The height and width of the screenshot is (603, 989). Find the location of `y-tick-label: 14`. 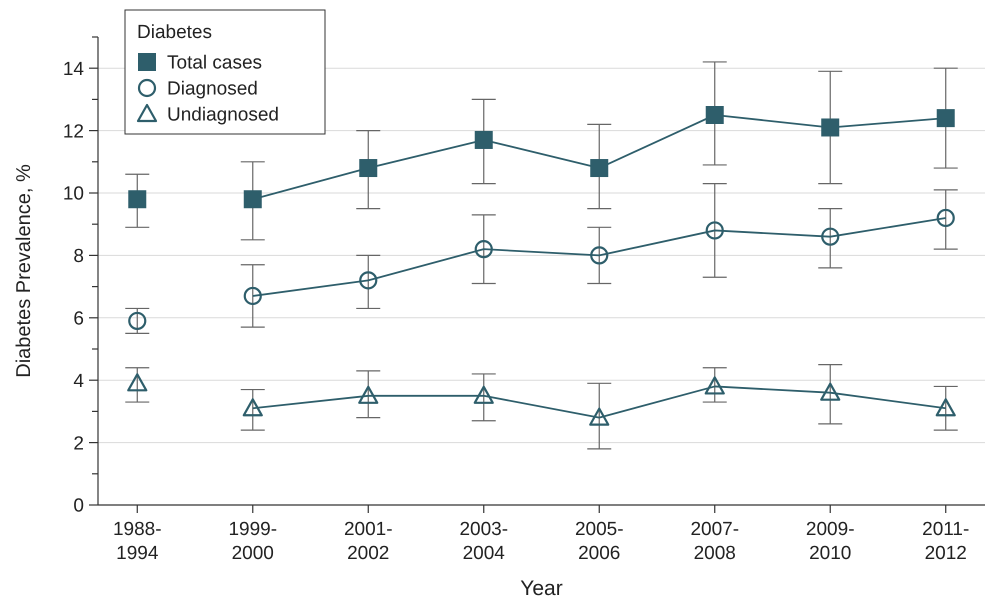

y-tick-label: 14 is located at coordinates (73, 69).